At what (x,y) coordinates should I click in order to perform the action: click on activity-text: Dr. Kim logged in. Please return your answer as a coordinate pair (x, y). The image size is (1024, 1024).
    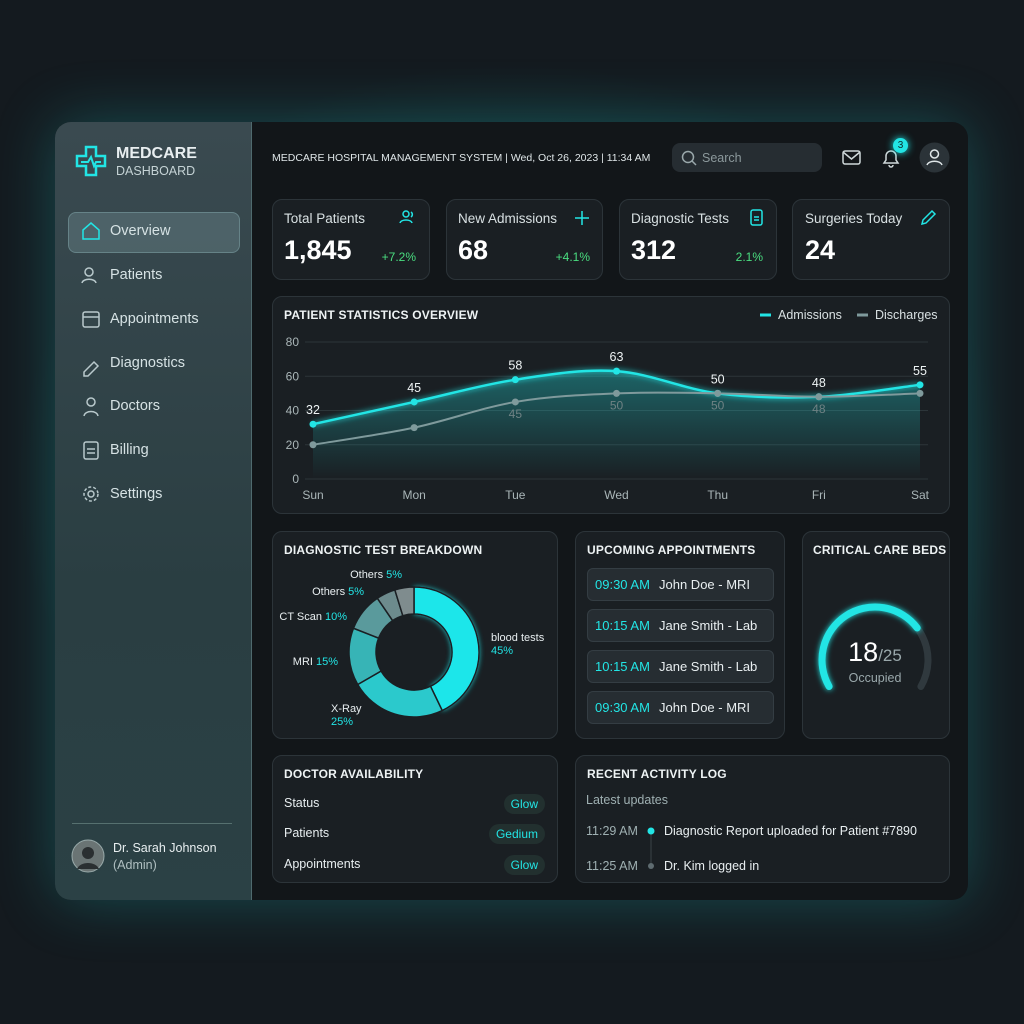
    Looking at the image, I should click on (712, 866).